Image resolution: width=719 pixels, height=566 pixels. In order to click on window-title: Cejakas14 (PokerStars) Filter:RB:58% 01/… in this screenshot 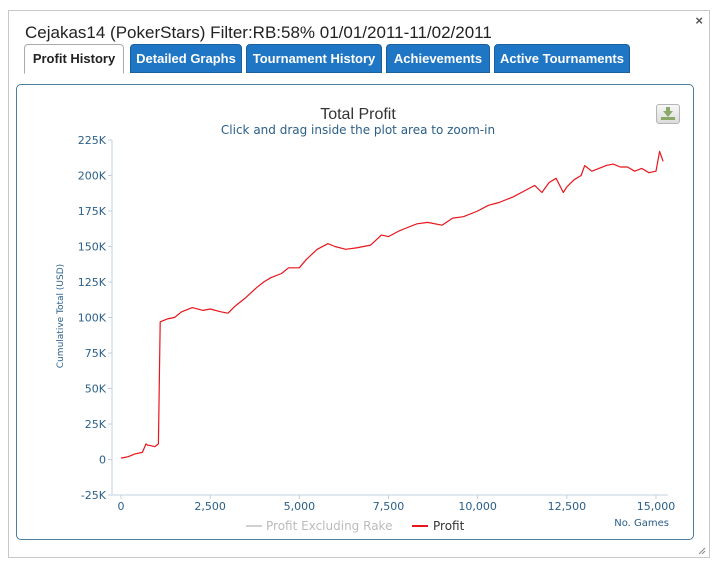, I will do `click(258, 32)`.